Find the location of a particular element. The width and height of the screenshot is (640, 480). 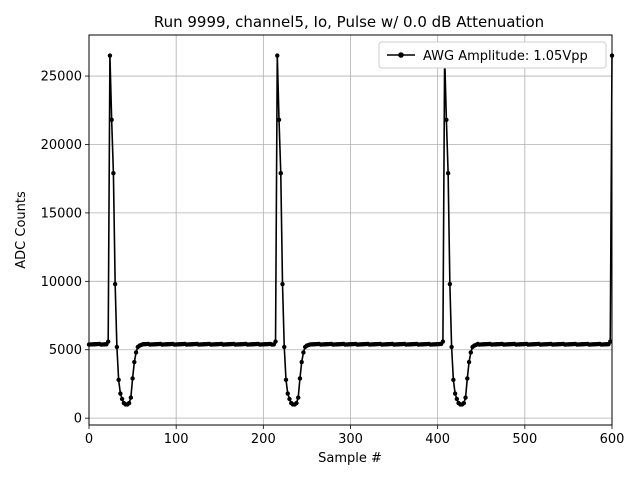

legend-entry-label: AWG Amplitude: 1.05Vpp is located at coordinates (505, 56).